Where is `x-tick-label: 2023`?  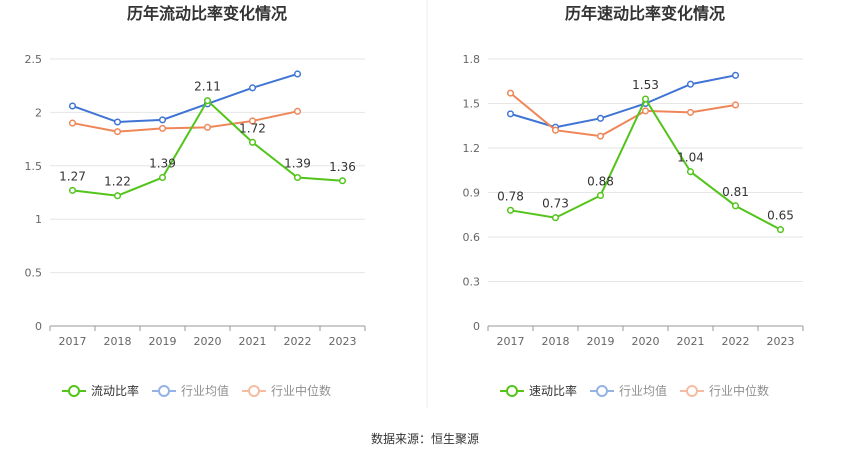 x-tick-label: 2023 is located at coordinates (781, 341).